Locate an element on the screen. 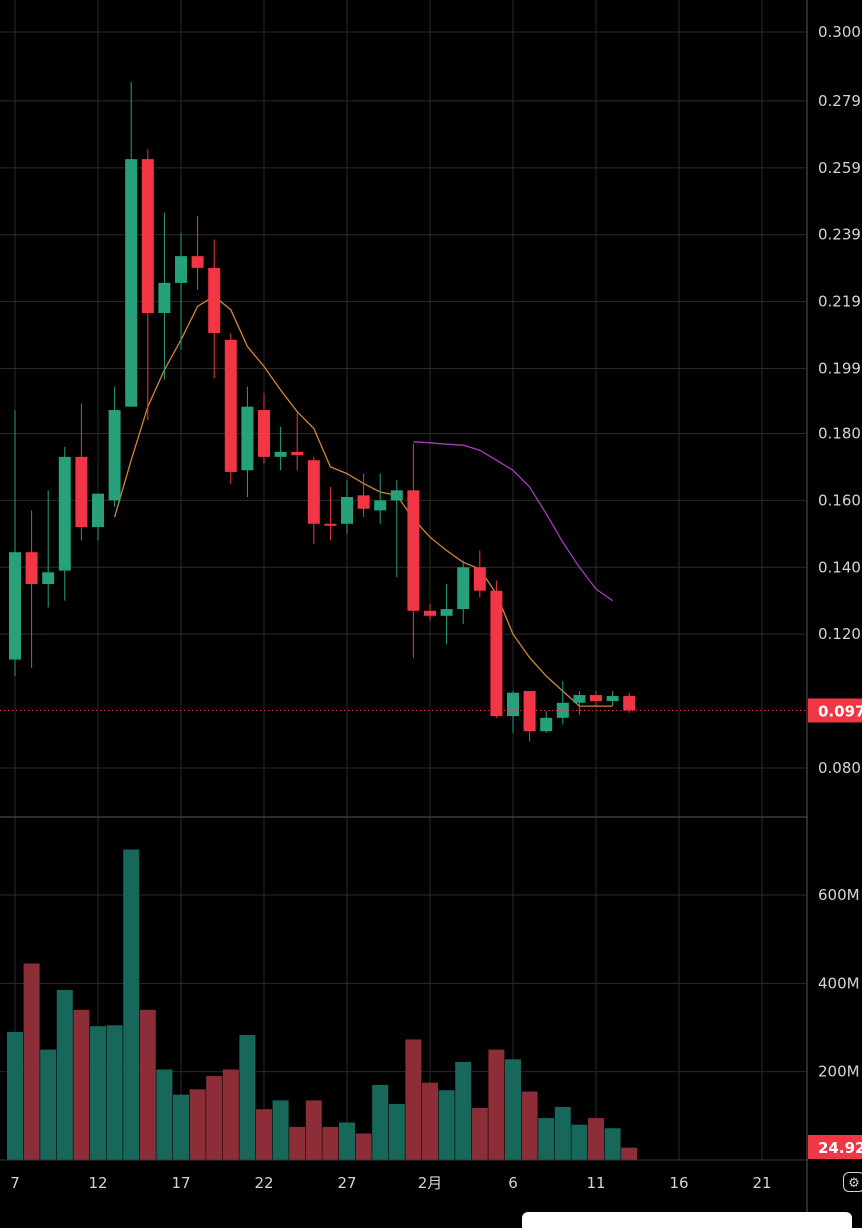  price-tick-label: 0.140 is located at coordinates (839, 567).